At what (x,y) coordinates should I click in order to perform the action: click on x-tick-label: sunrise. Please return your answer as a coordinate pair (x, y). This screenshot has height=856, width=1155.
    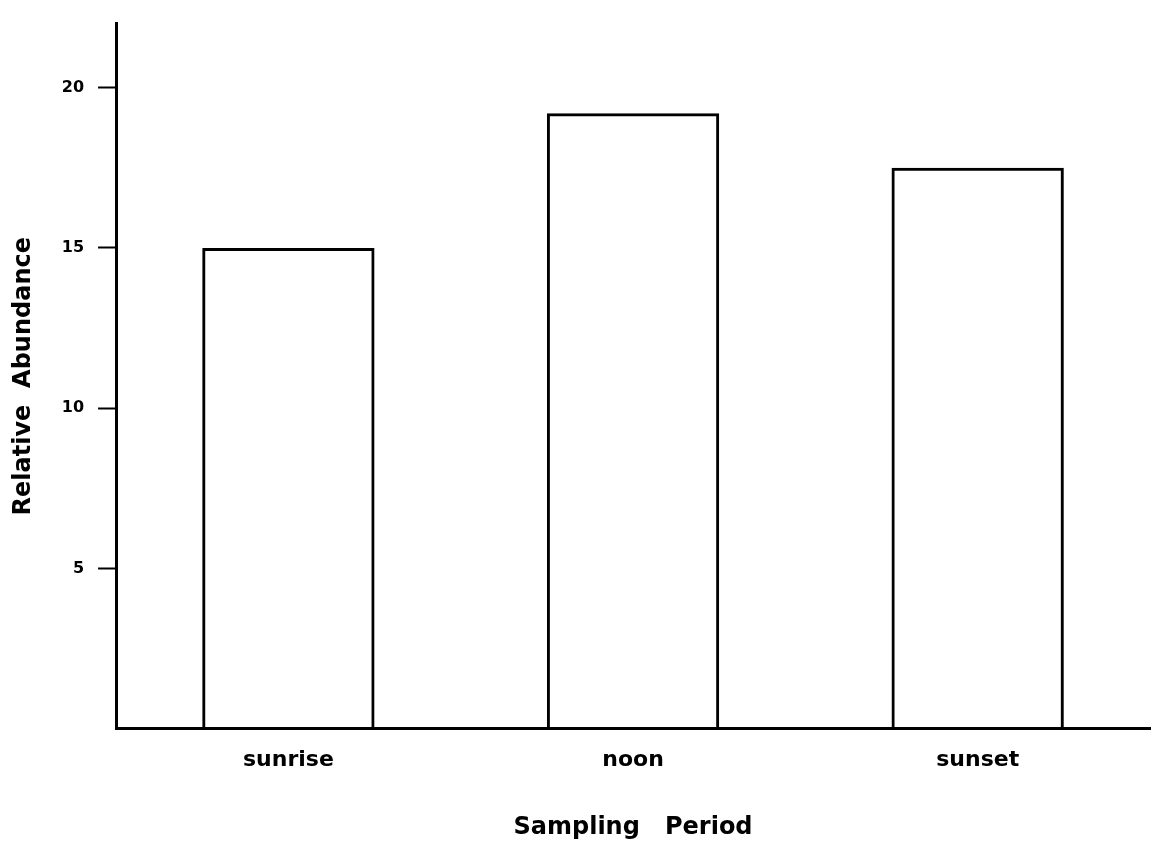
    Looking at the image, I should click on (288, 758).